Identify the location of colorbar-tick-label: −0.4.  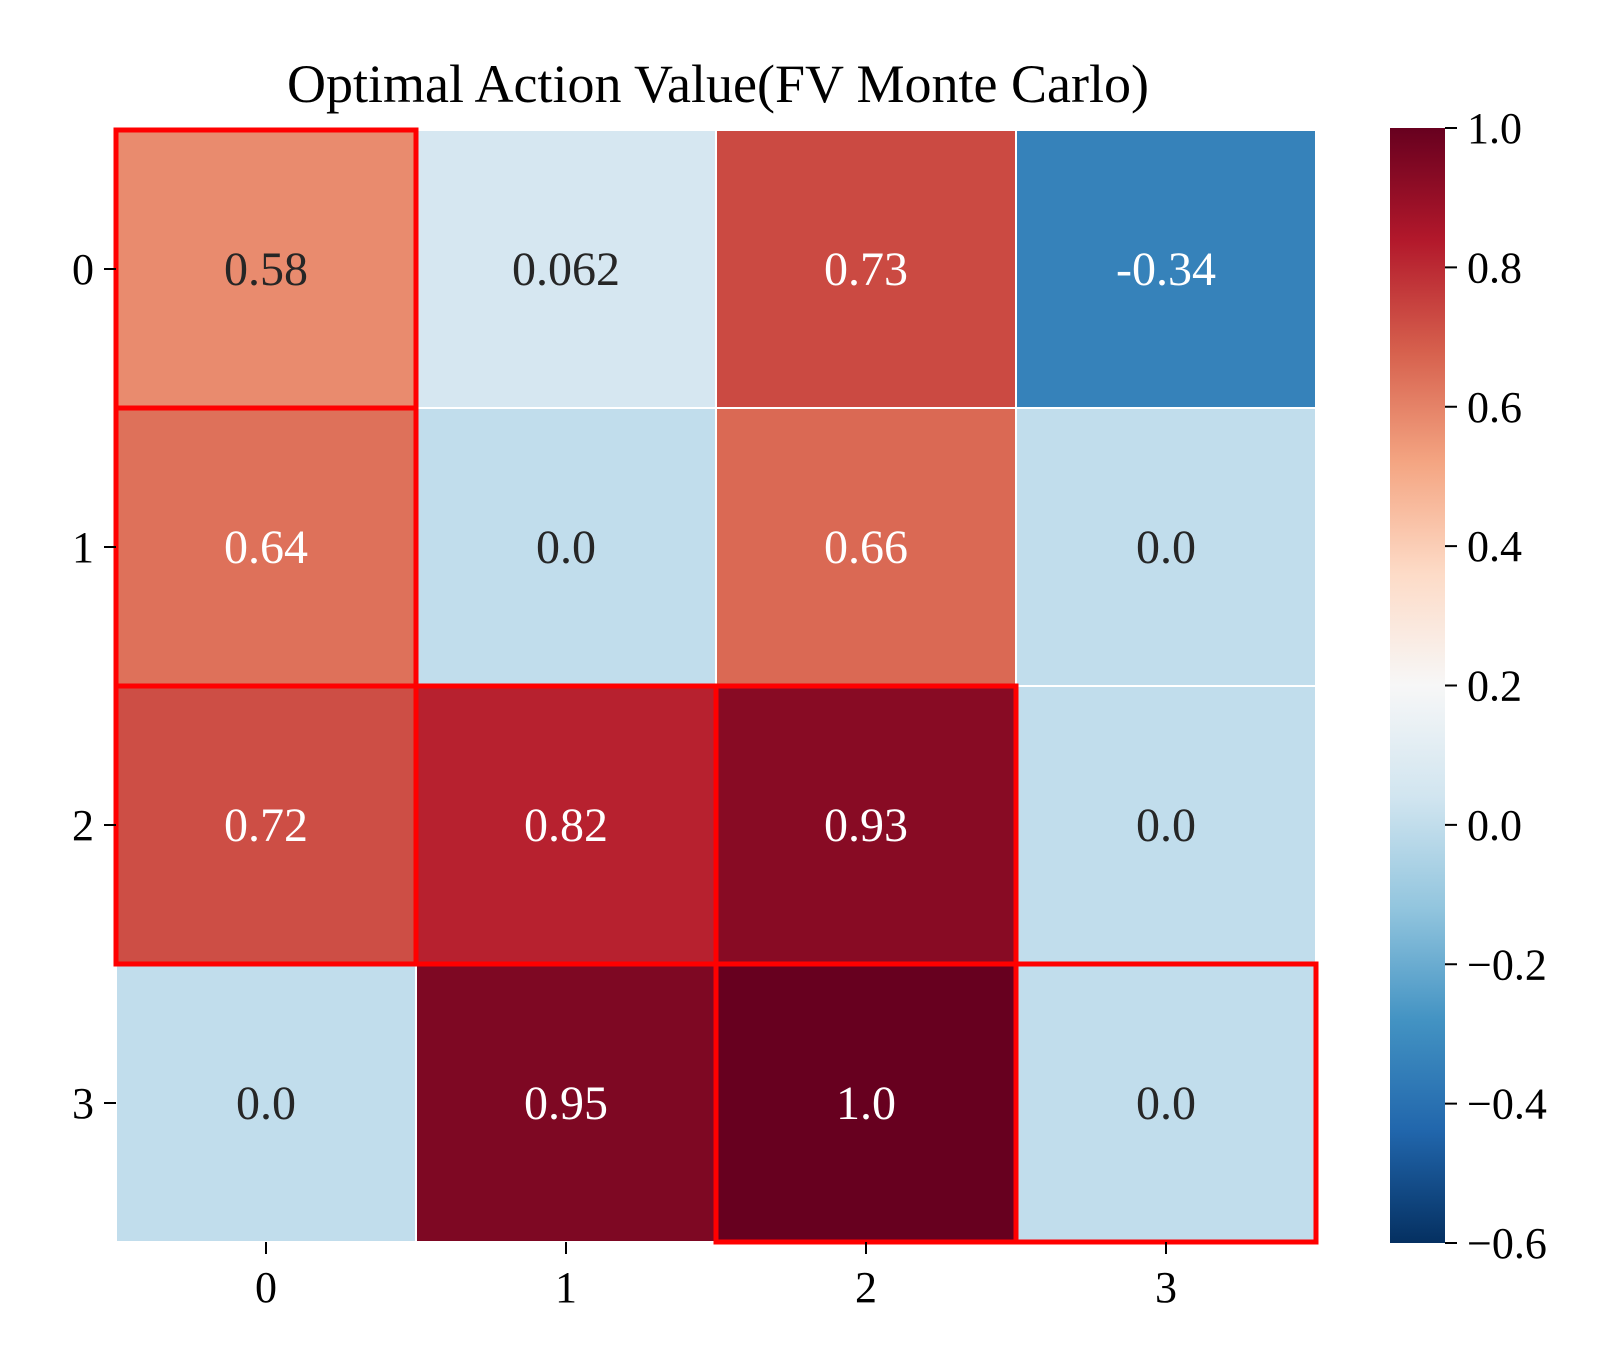
(1507, 1104).